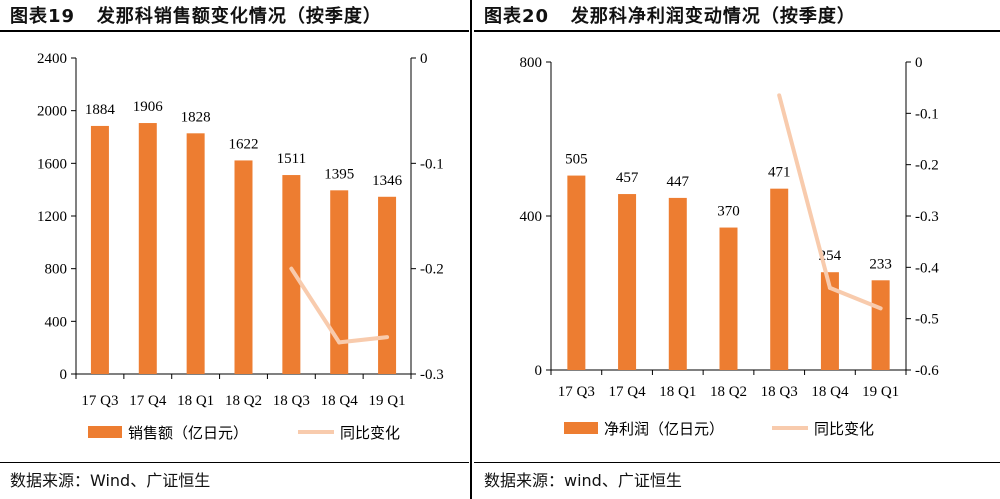 The image size is (1000, 499). What do you see at coordinates (517, 16) in the screenshot?
I see `chart-number: 图表20` at bounding box center [517, 16].